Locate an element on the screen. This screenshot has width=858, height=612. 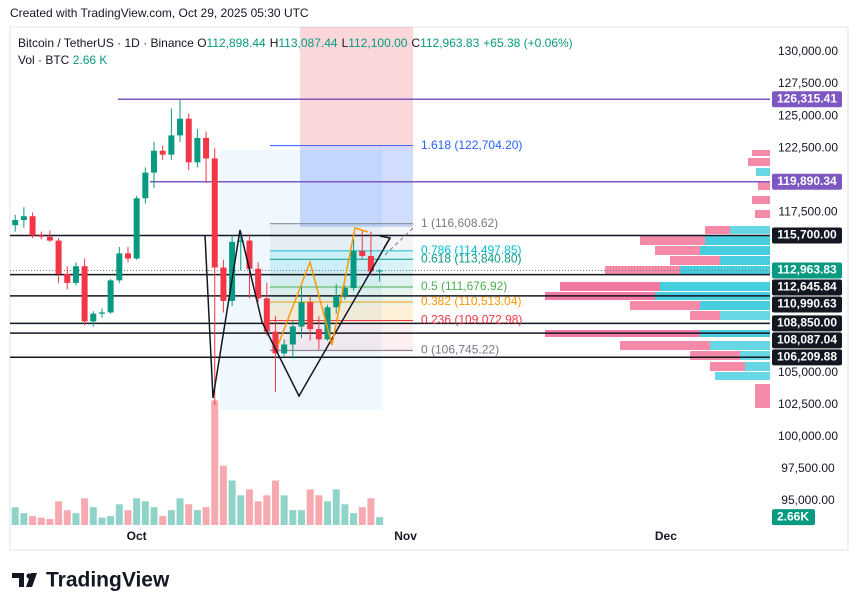
price-label: 112,645.84 is located at coordinates (807, 287).